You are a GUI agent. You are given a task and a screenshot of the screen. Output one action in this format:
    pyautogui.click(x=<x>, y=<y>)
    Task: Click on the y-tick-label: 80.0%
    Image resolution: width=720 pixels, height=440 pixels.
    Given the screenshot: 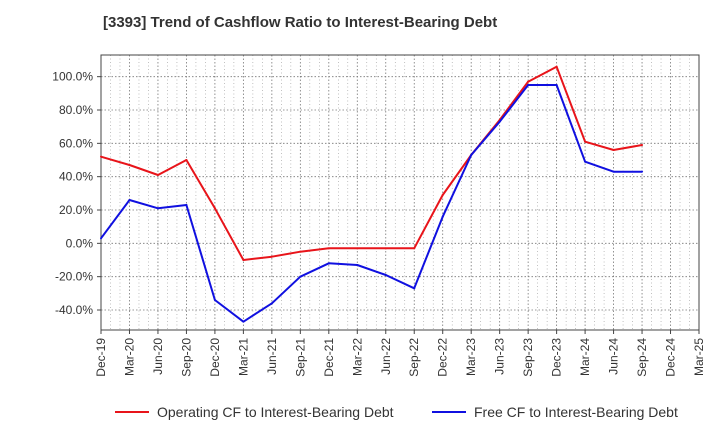 What is the action you would take?
    pyautogui.click(x=76, y=110)
    